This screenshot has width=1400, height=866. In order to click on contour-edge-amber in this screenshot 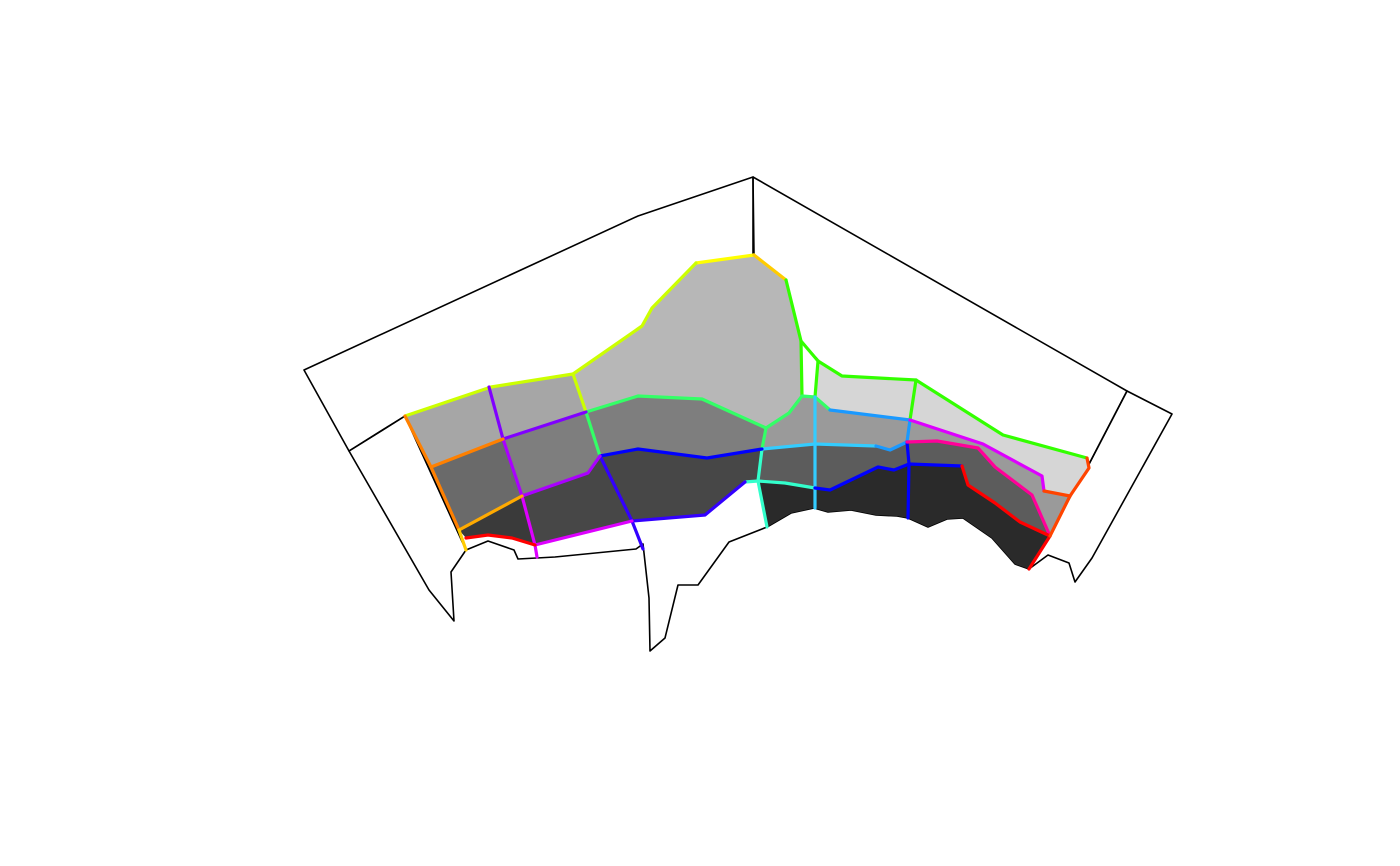, I will do `click(490, 513)`.